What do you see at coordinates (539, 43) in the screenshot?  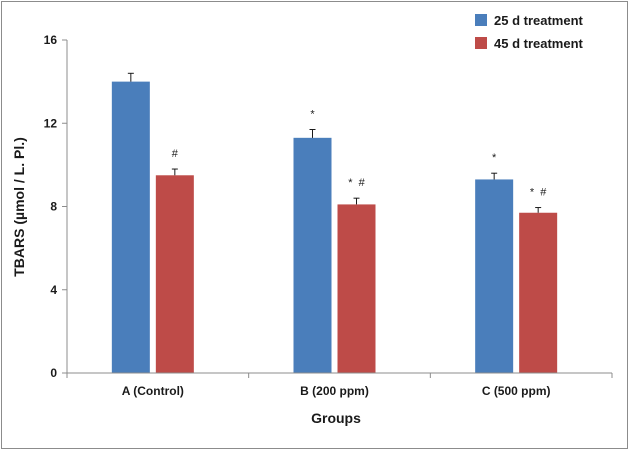 I see `legend-label: 45 d treatment` at bounding box center [539, 43].